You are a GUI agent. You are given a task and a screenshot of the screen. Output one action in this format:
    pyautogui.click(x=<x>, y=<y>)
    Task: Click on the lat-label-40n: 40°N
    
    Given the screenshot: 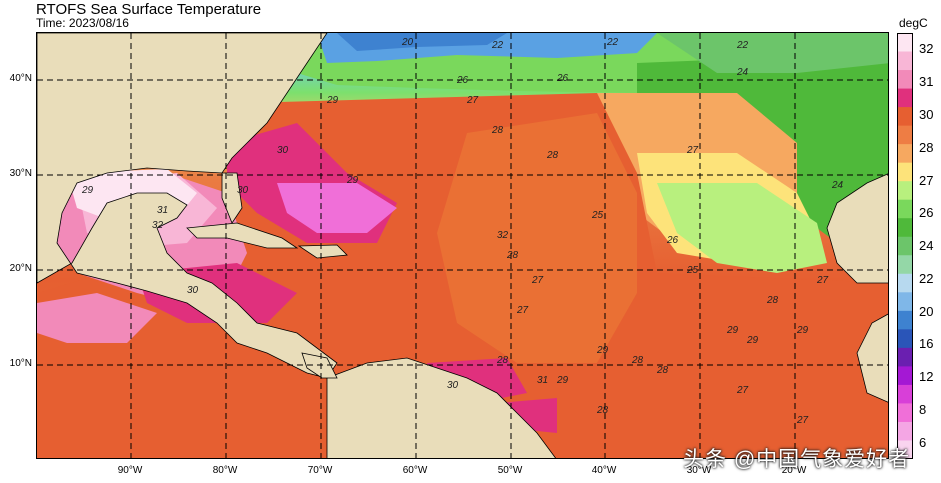 What is the action you would take?
    pyautogui.click(x=20, y=78)
    